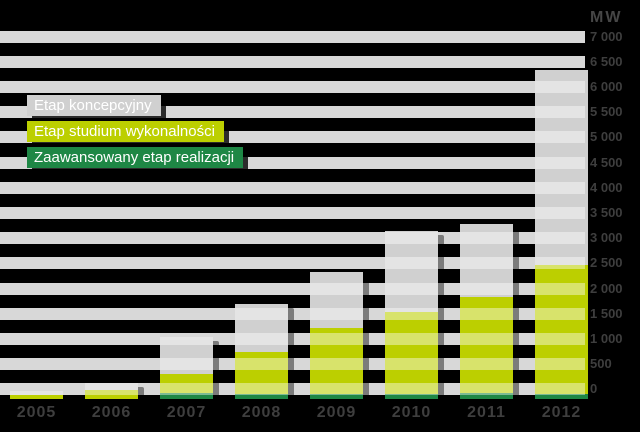 Image resolution: width=640 pixels, height=432 pixels. I want to click on x-tick-label: 2008, so click(261, 412).